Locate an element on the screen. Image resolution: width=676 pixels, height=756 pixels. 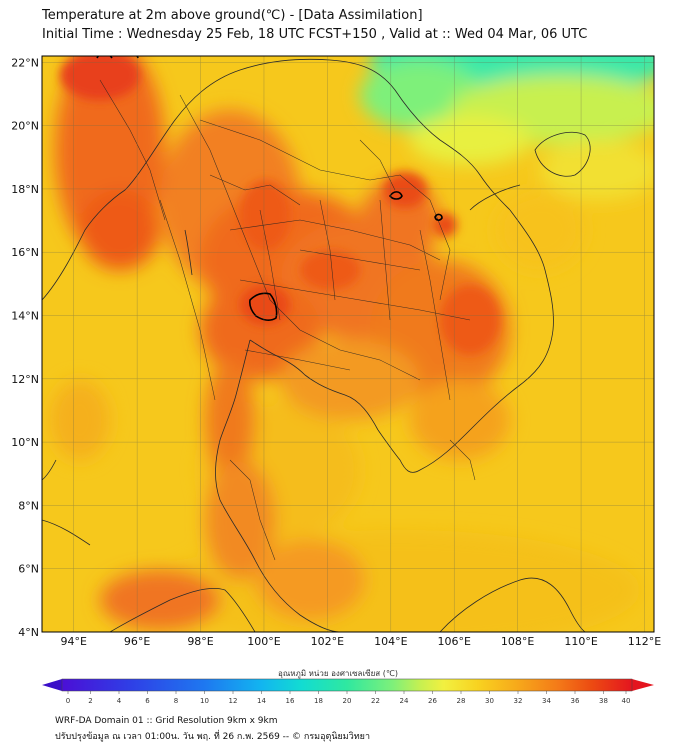
latitude-label: 22°N is located at coordinates (25, 62).